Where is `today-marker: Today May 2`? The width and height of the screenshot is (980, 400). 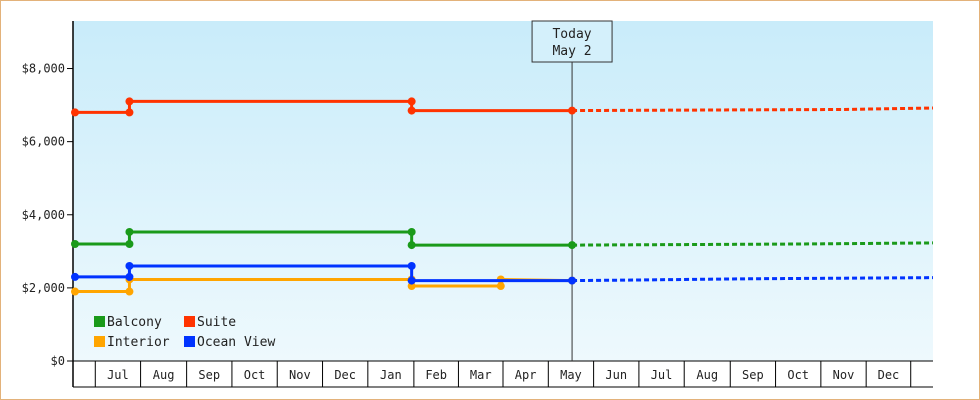 today-marker: Today May 2 is located at coordinates (572, 190).